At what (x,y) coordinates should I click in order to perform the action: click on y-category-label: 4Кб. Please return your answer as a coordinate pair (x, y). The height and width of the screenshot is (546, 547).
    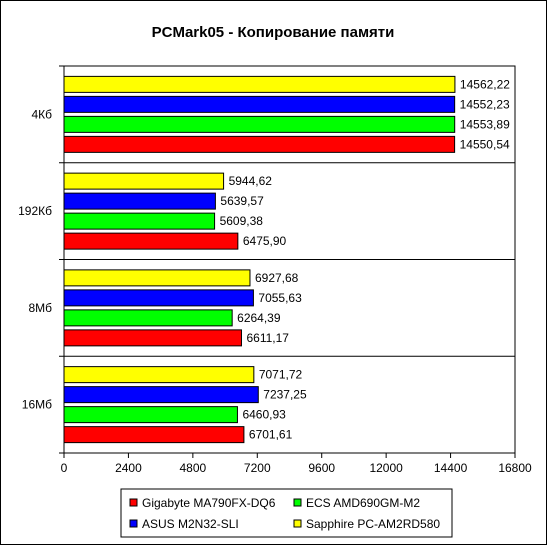
    Looking at the image, I should click on (41, 114).